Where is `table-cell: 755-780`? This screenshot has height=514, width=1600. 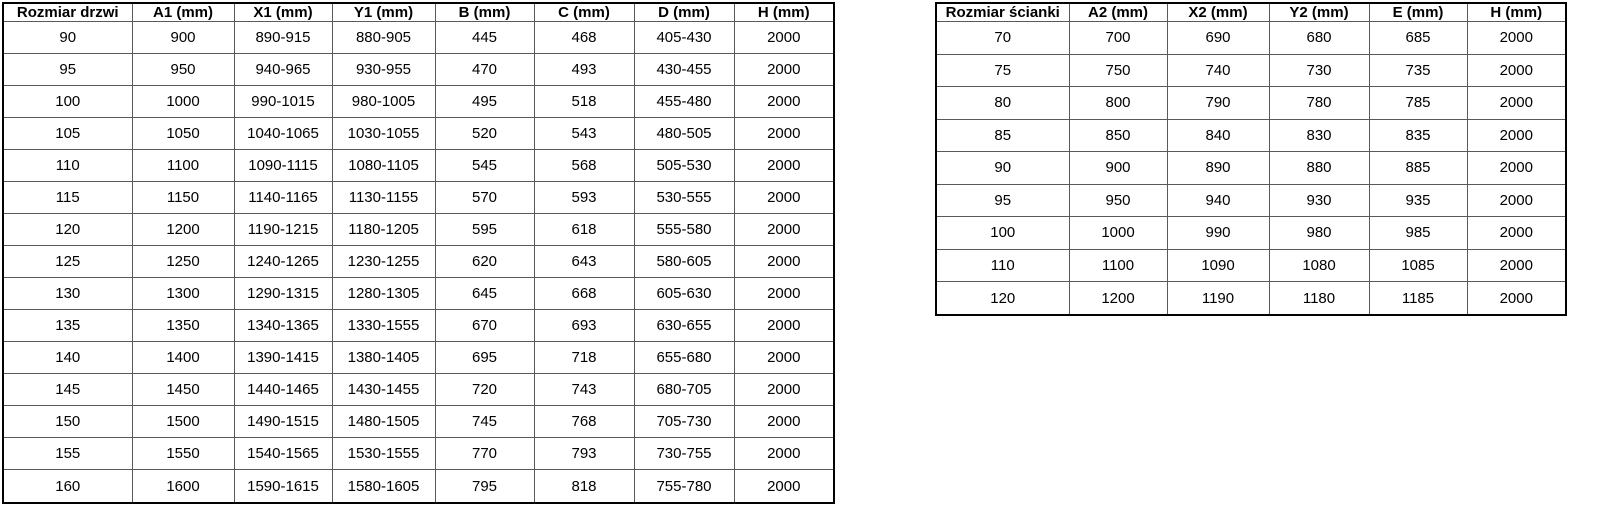 table-cell: 755-780 is located at coordinates (684, 486).